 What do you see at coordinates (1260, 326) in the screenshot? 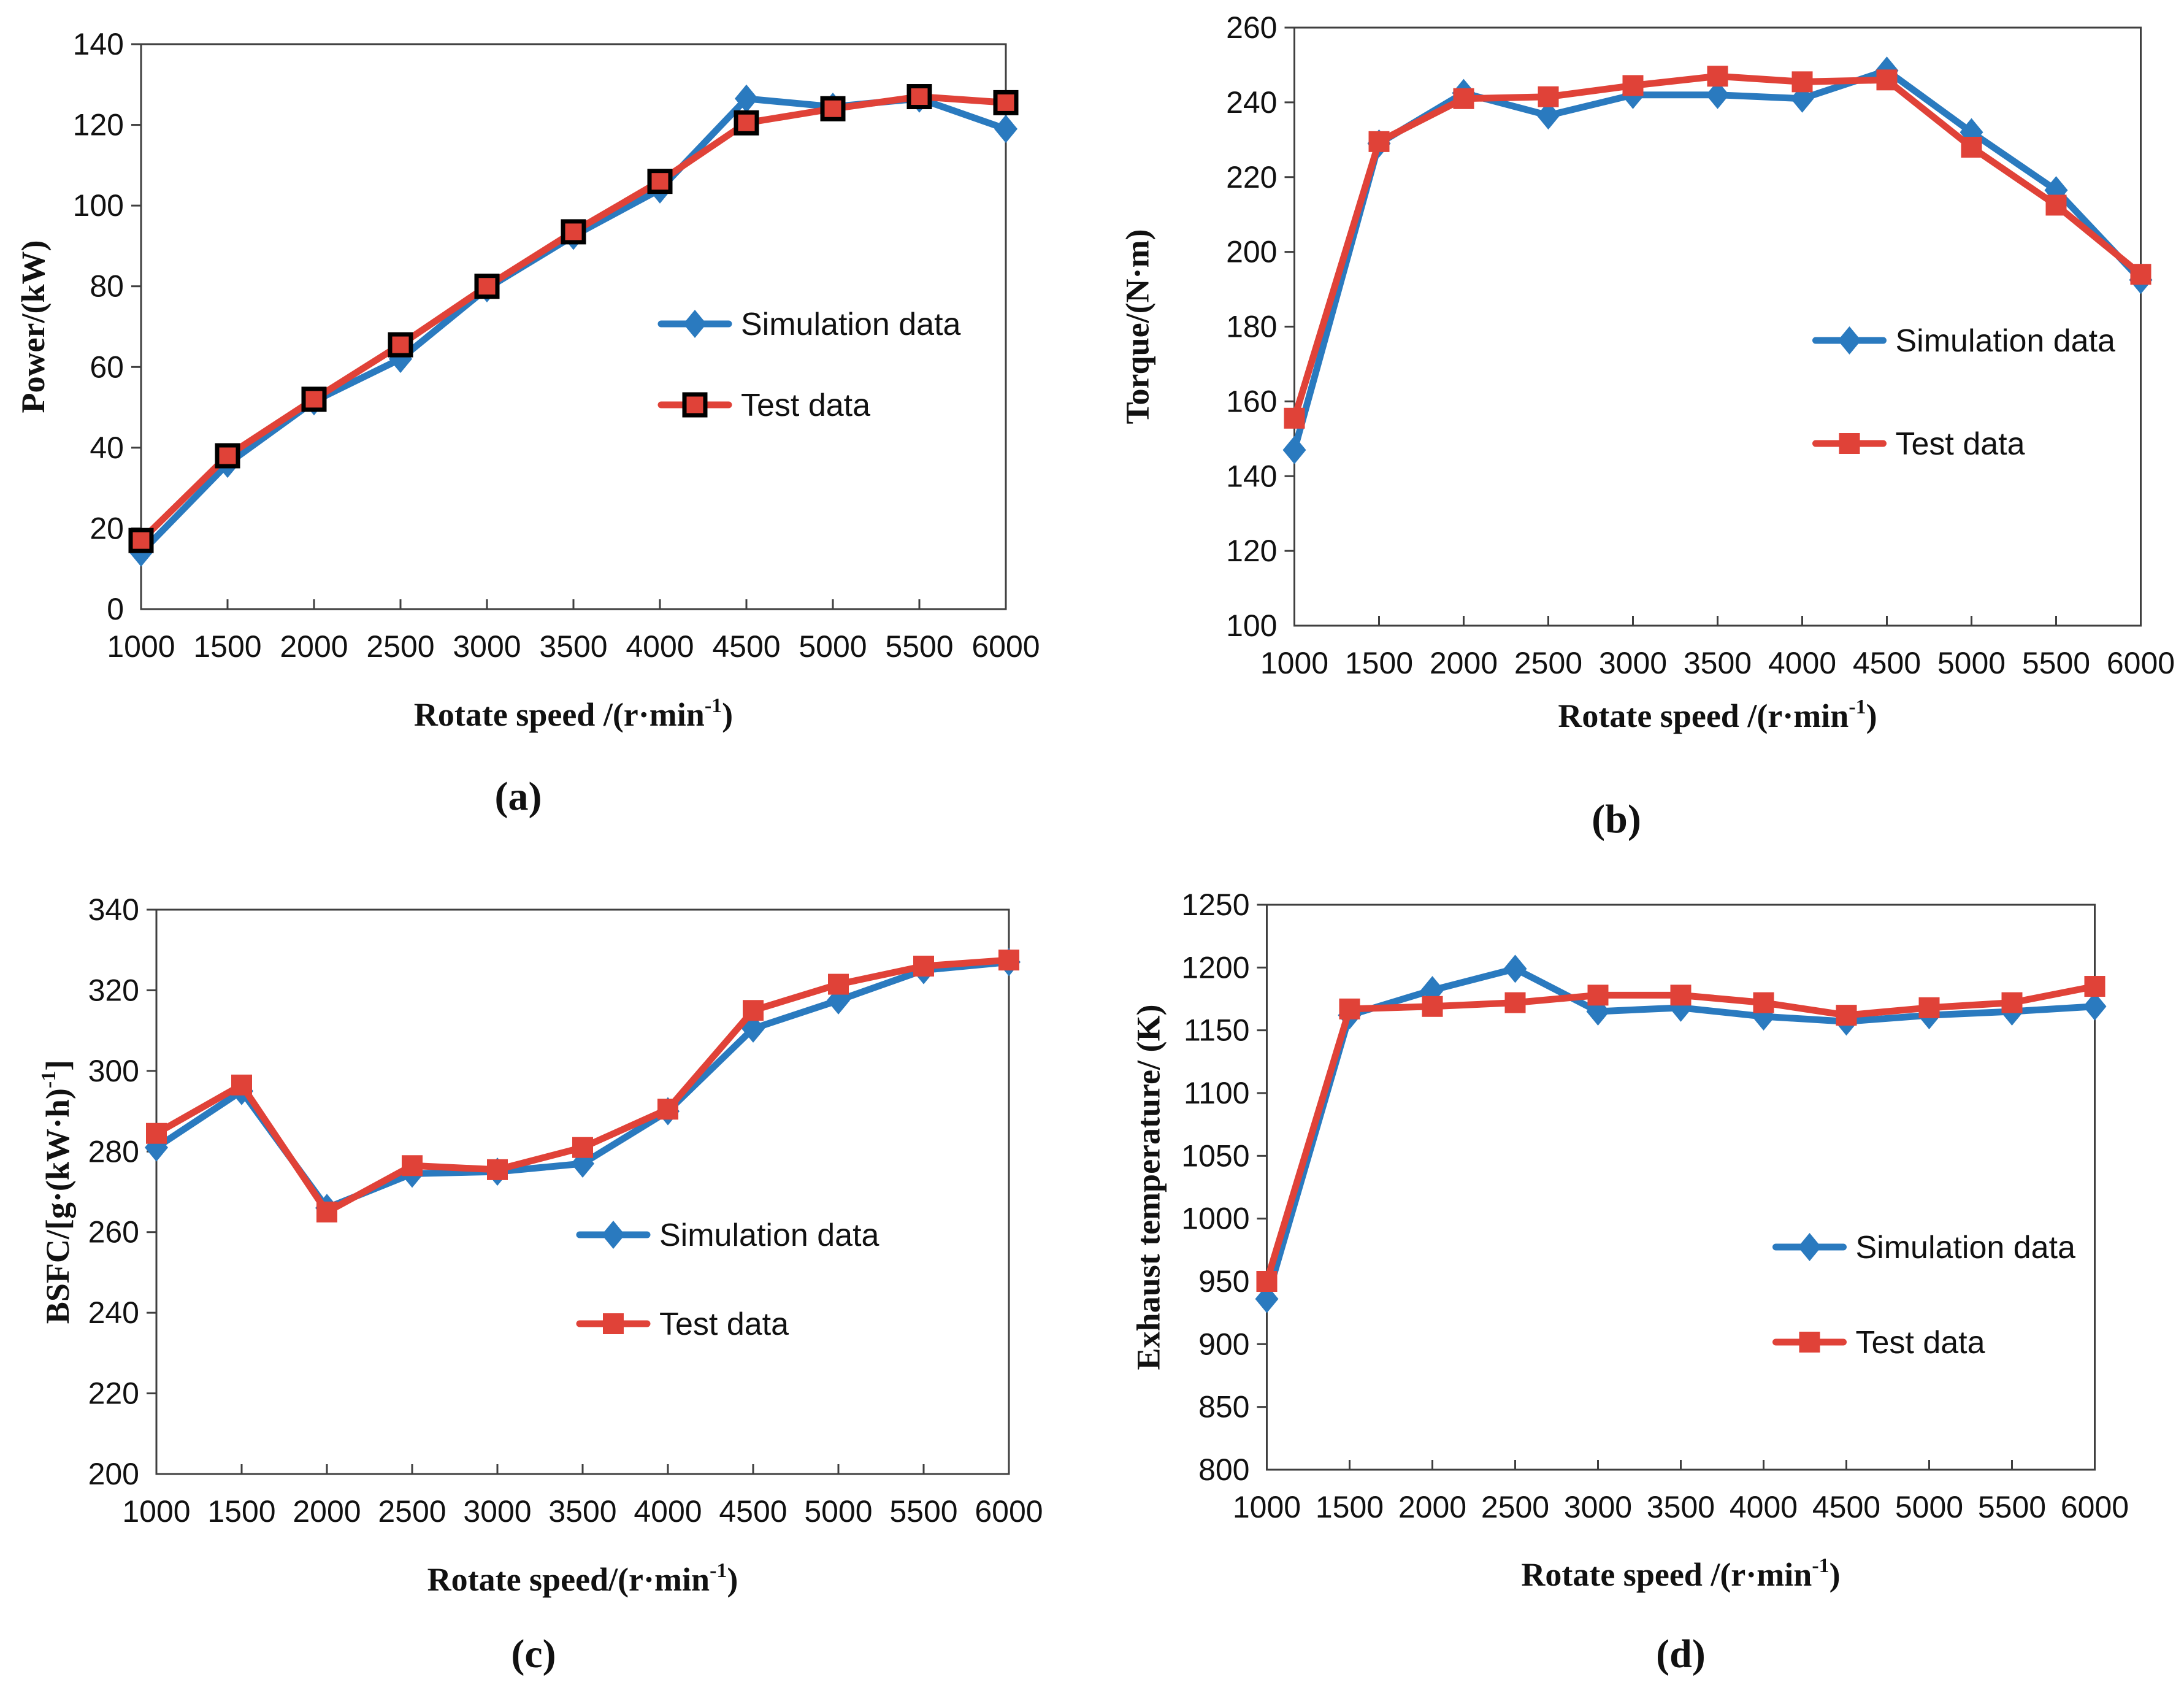
I see `y-axis: 100 120 140 160 180 200 220 240 260` at bounding box center [1260, 326].